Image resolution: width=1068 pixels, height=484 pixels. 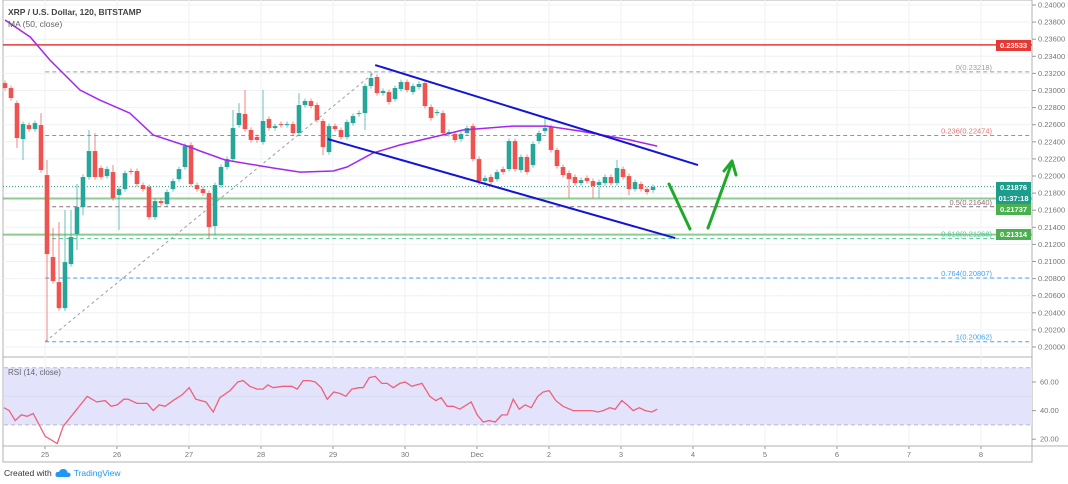 What do you see at coordinates (693, 454) in the screenshot?
I see `time-tick-label: 4` at bounding box center [693, 454].